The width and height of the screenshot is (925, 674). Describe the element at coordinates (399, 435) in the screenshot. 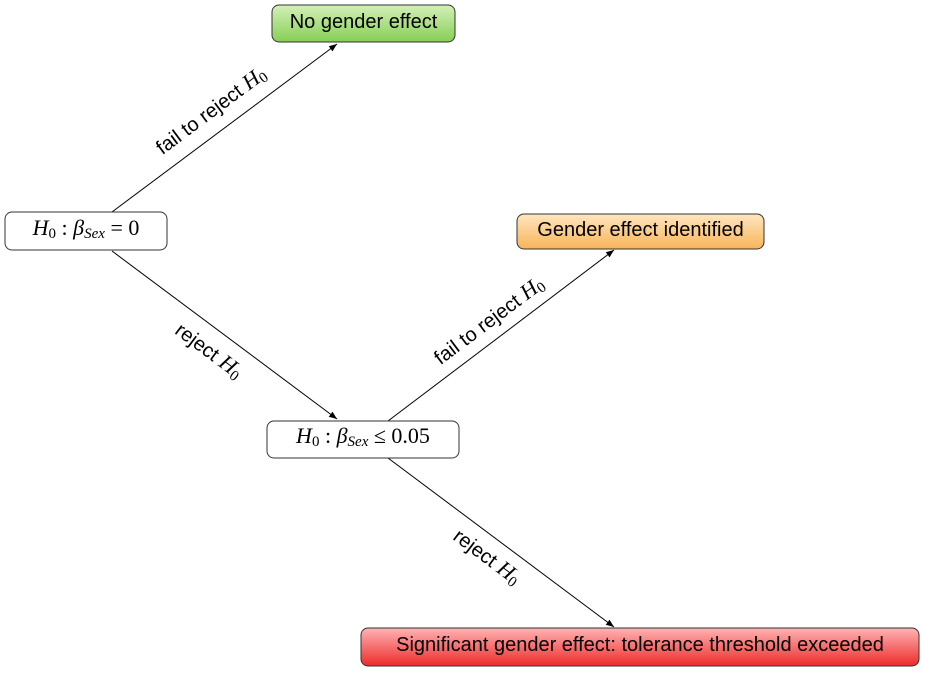

I see `label-part: ≤ 0.05` at that location.